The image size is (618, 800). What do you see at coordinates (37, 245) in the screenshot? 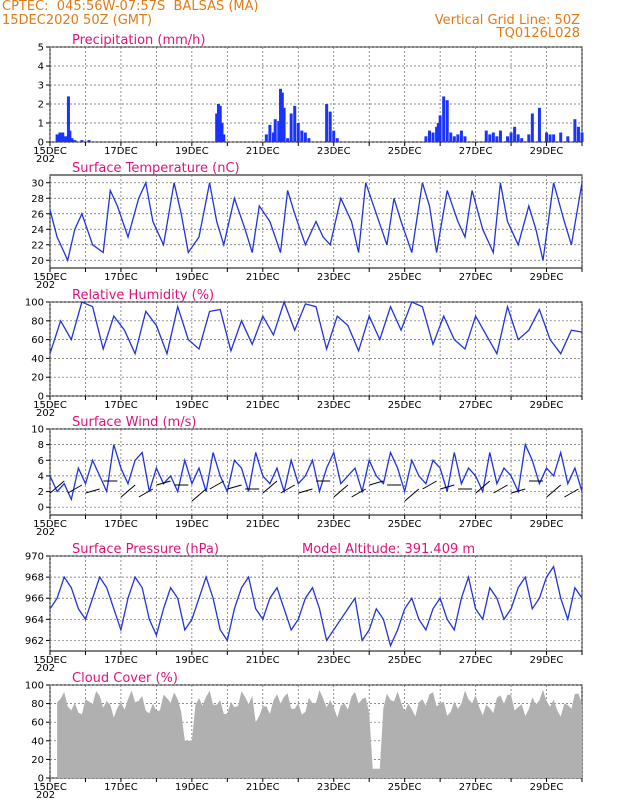
I see `y-tick-label: 22` at bounding box center [37, 245].